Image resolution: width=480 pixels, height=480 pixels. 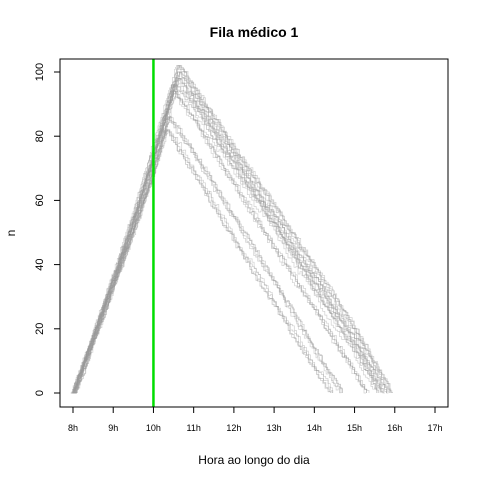 I want to click on y-tick-label: 20, so click(x=40, y=329).